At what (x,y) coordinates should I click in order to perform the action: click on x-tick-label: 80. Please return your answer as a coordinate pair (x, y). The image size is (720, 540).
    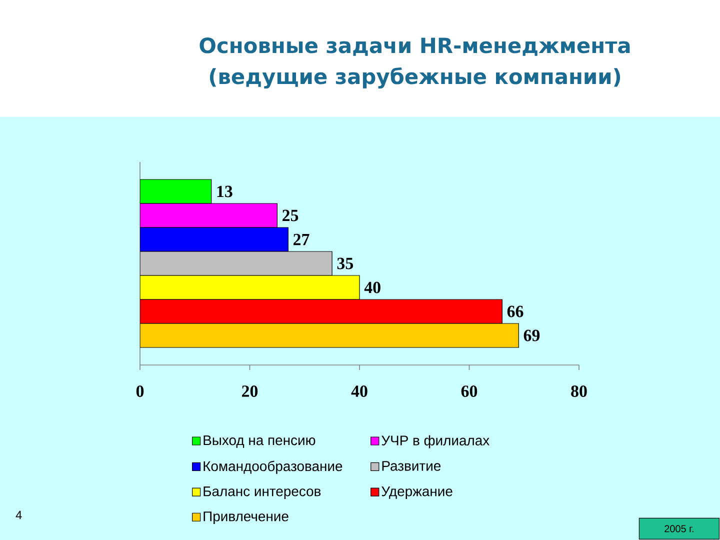
    Looking at the image, I should click on (579, 391).